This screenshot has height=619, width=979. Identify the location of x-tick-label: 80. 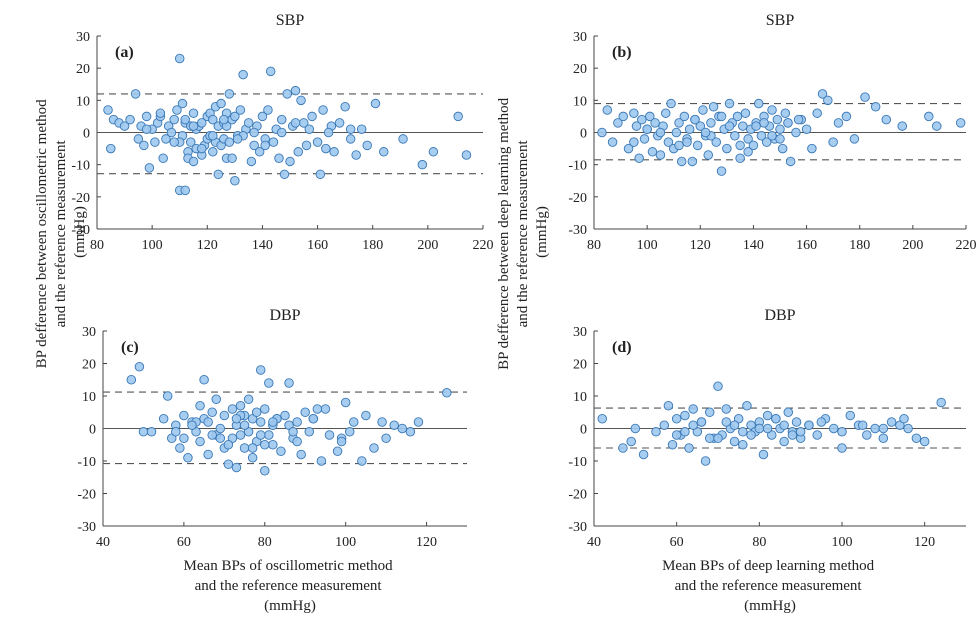
(594, 245).